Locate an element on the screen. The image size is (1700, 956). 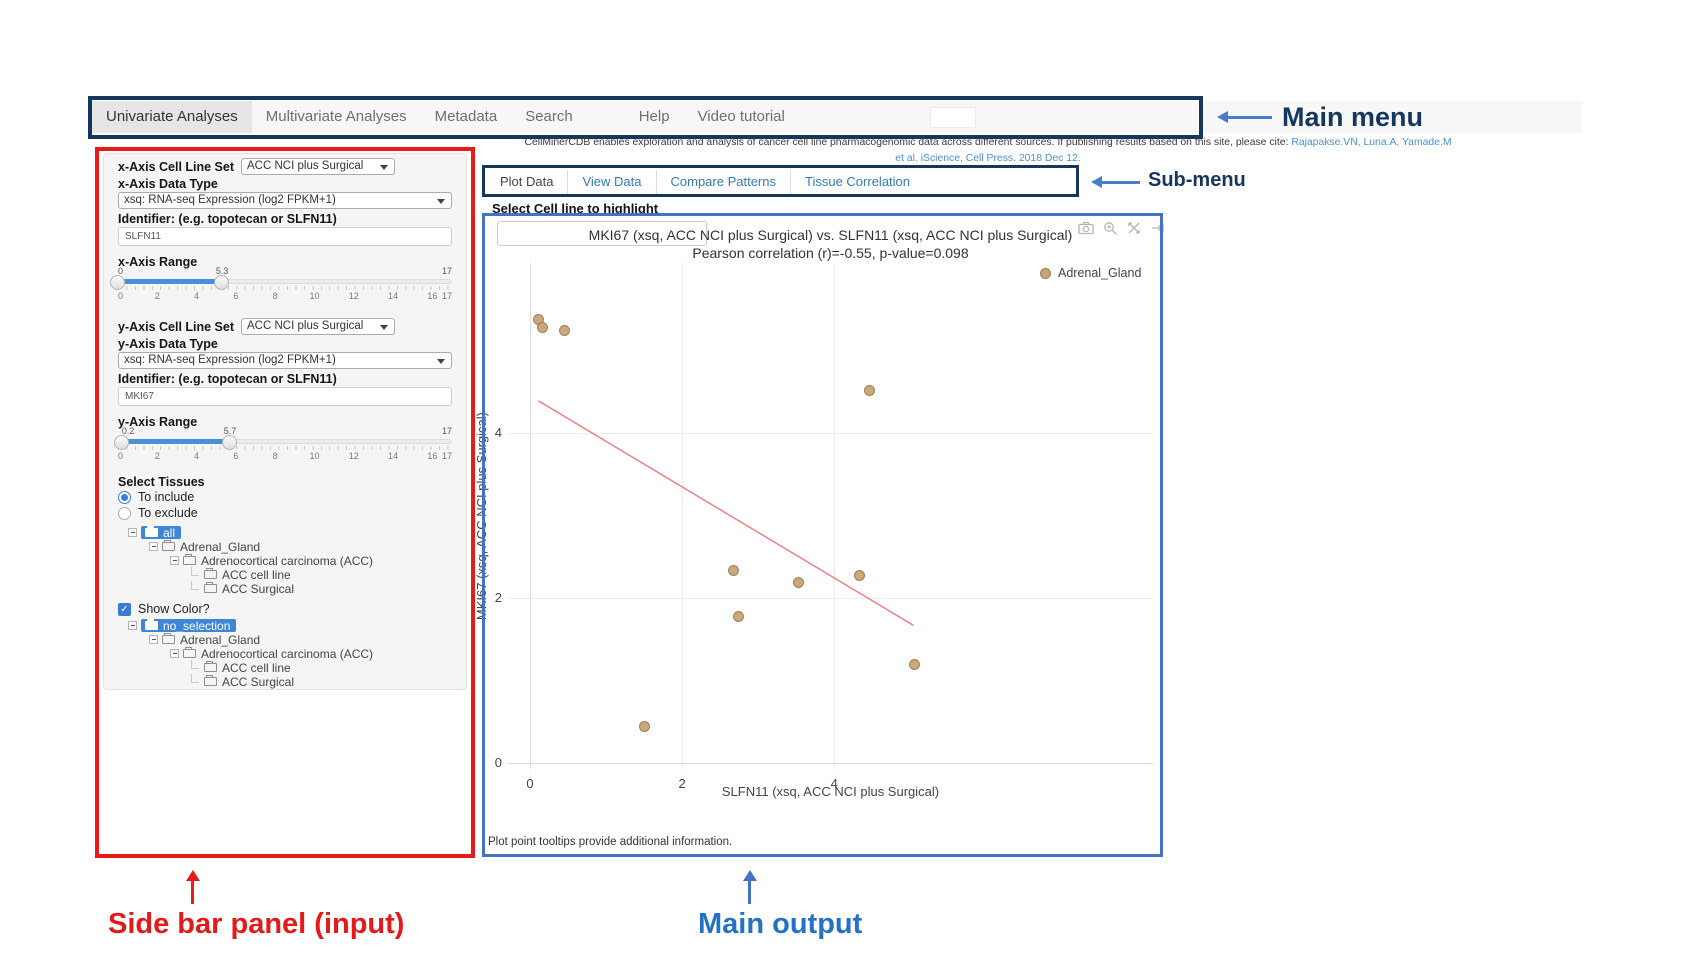
tree-node-label: ACC Surgical is located at coordinates (258, 588).